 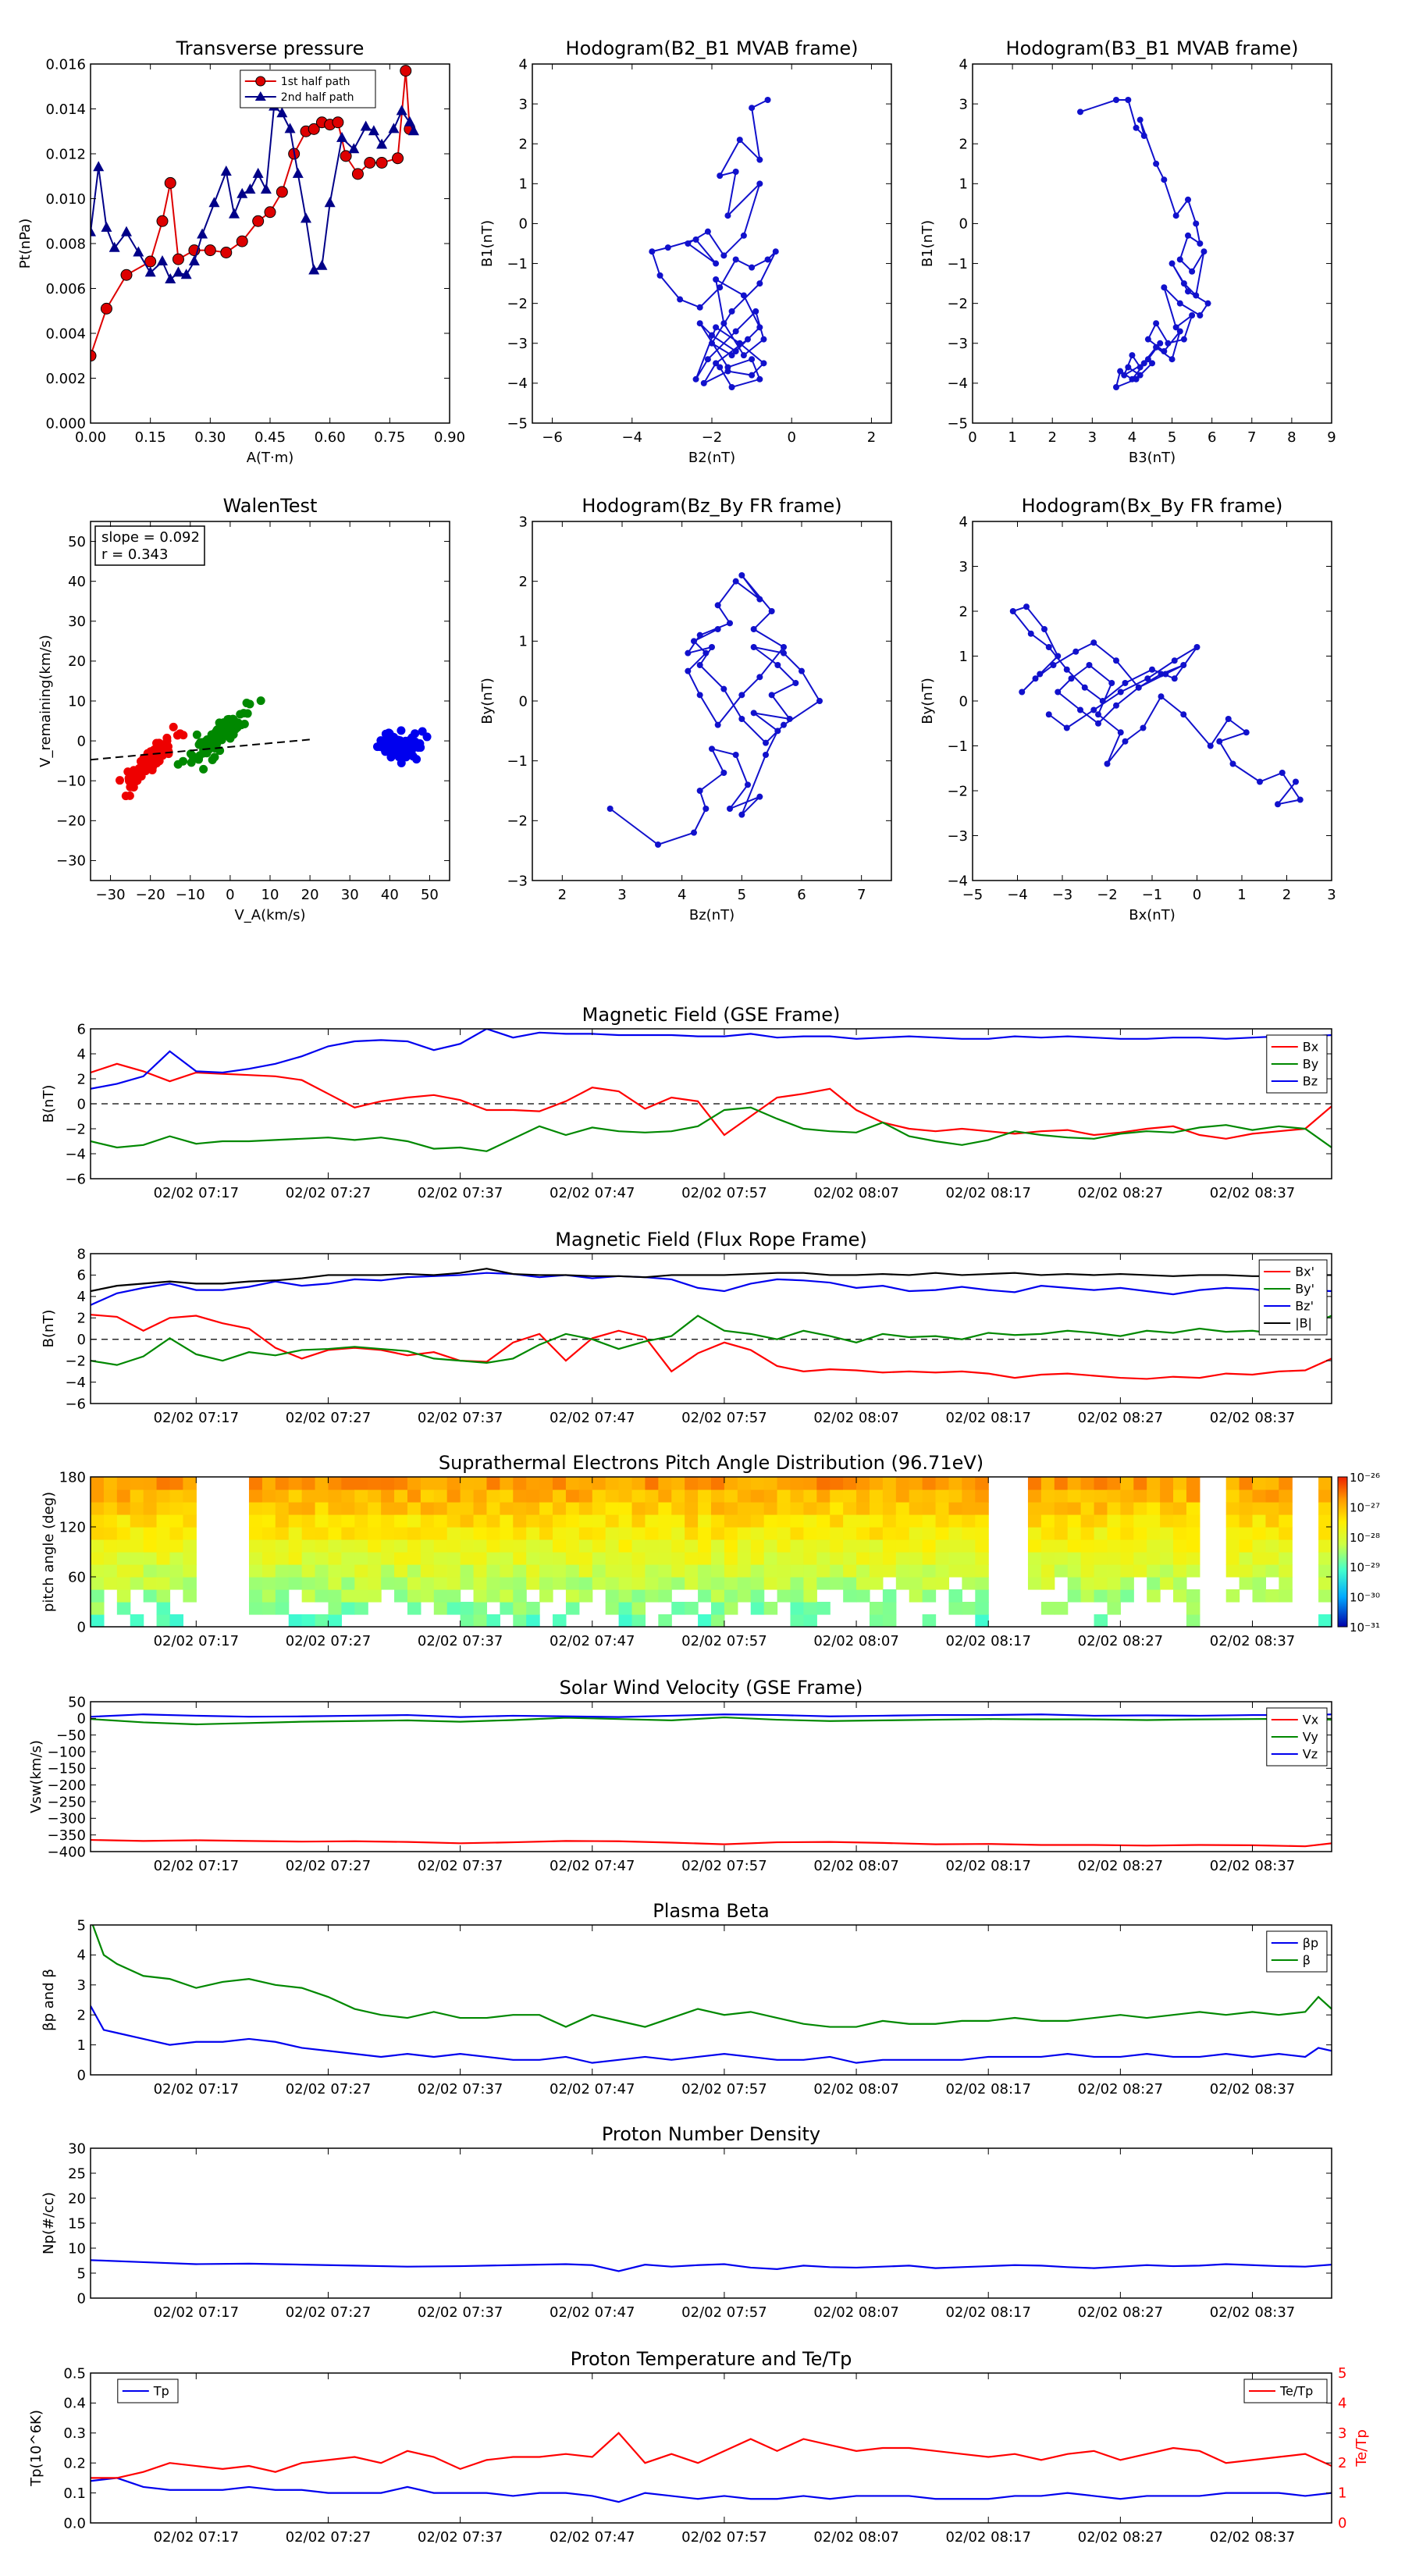 I want to click on x-axis-label: V_A(km/s), so click(x=270, y=915).